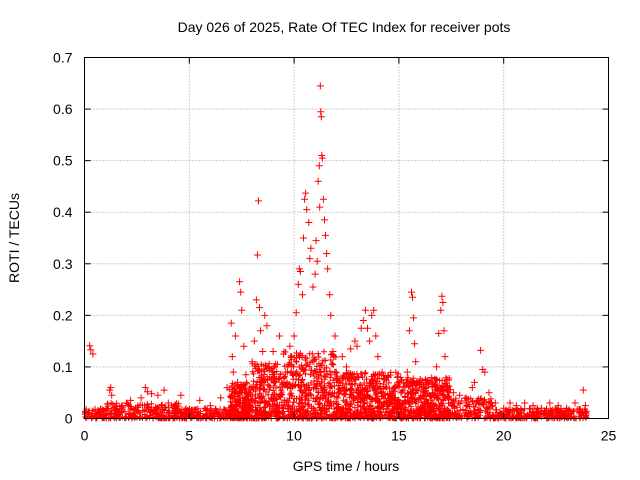  I want to click on x-tick-label: 25, so click(609, 436).